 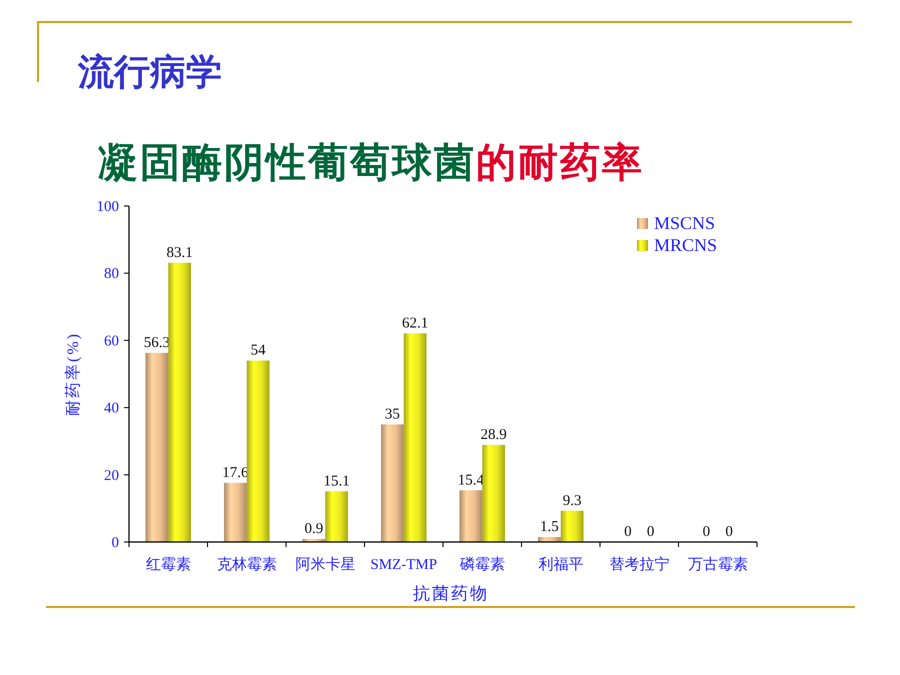 I want to click on data-label: 15.4, so click(x=471, y=480).